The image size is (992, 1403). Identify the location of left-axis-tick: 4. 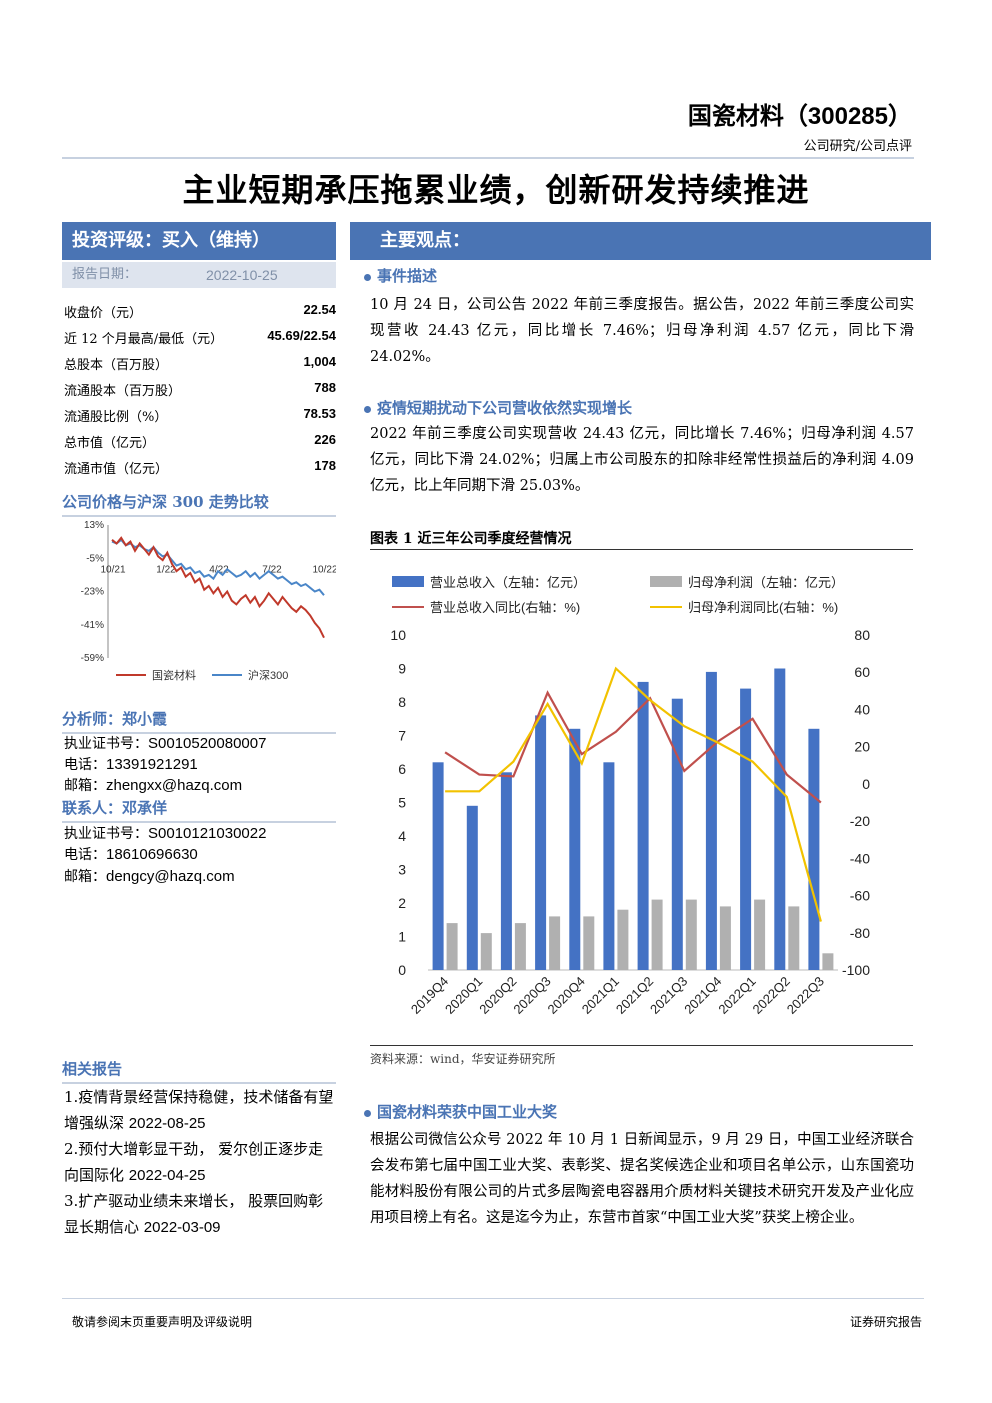
(402, 836).